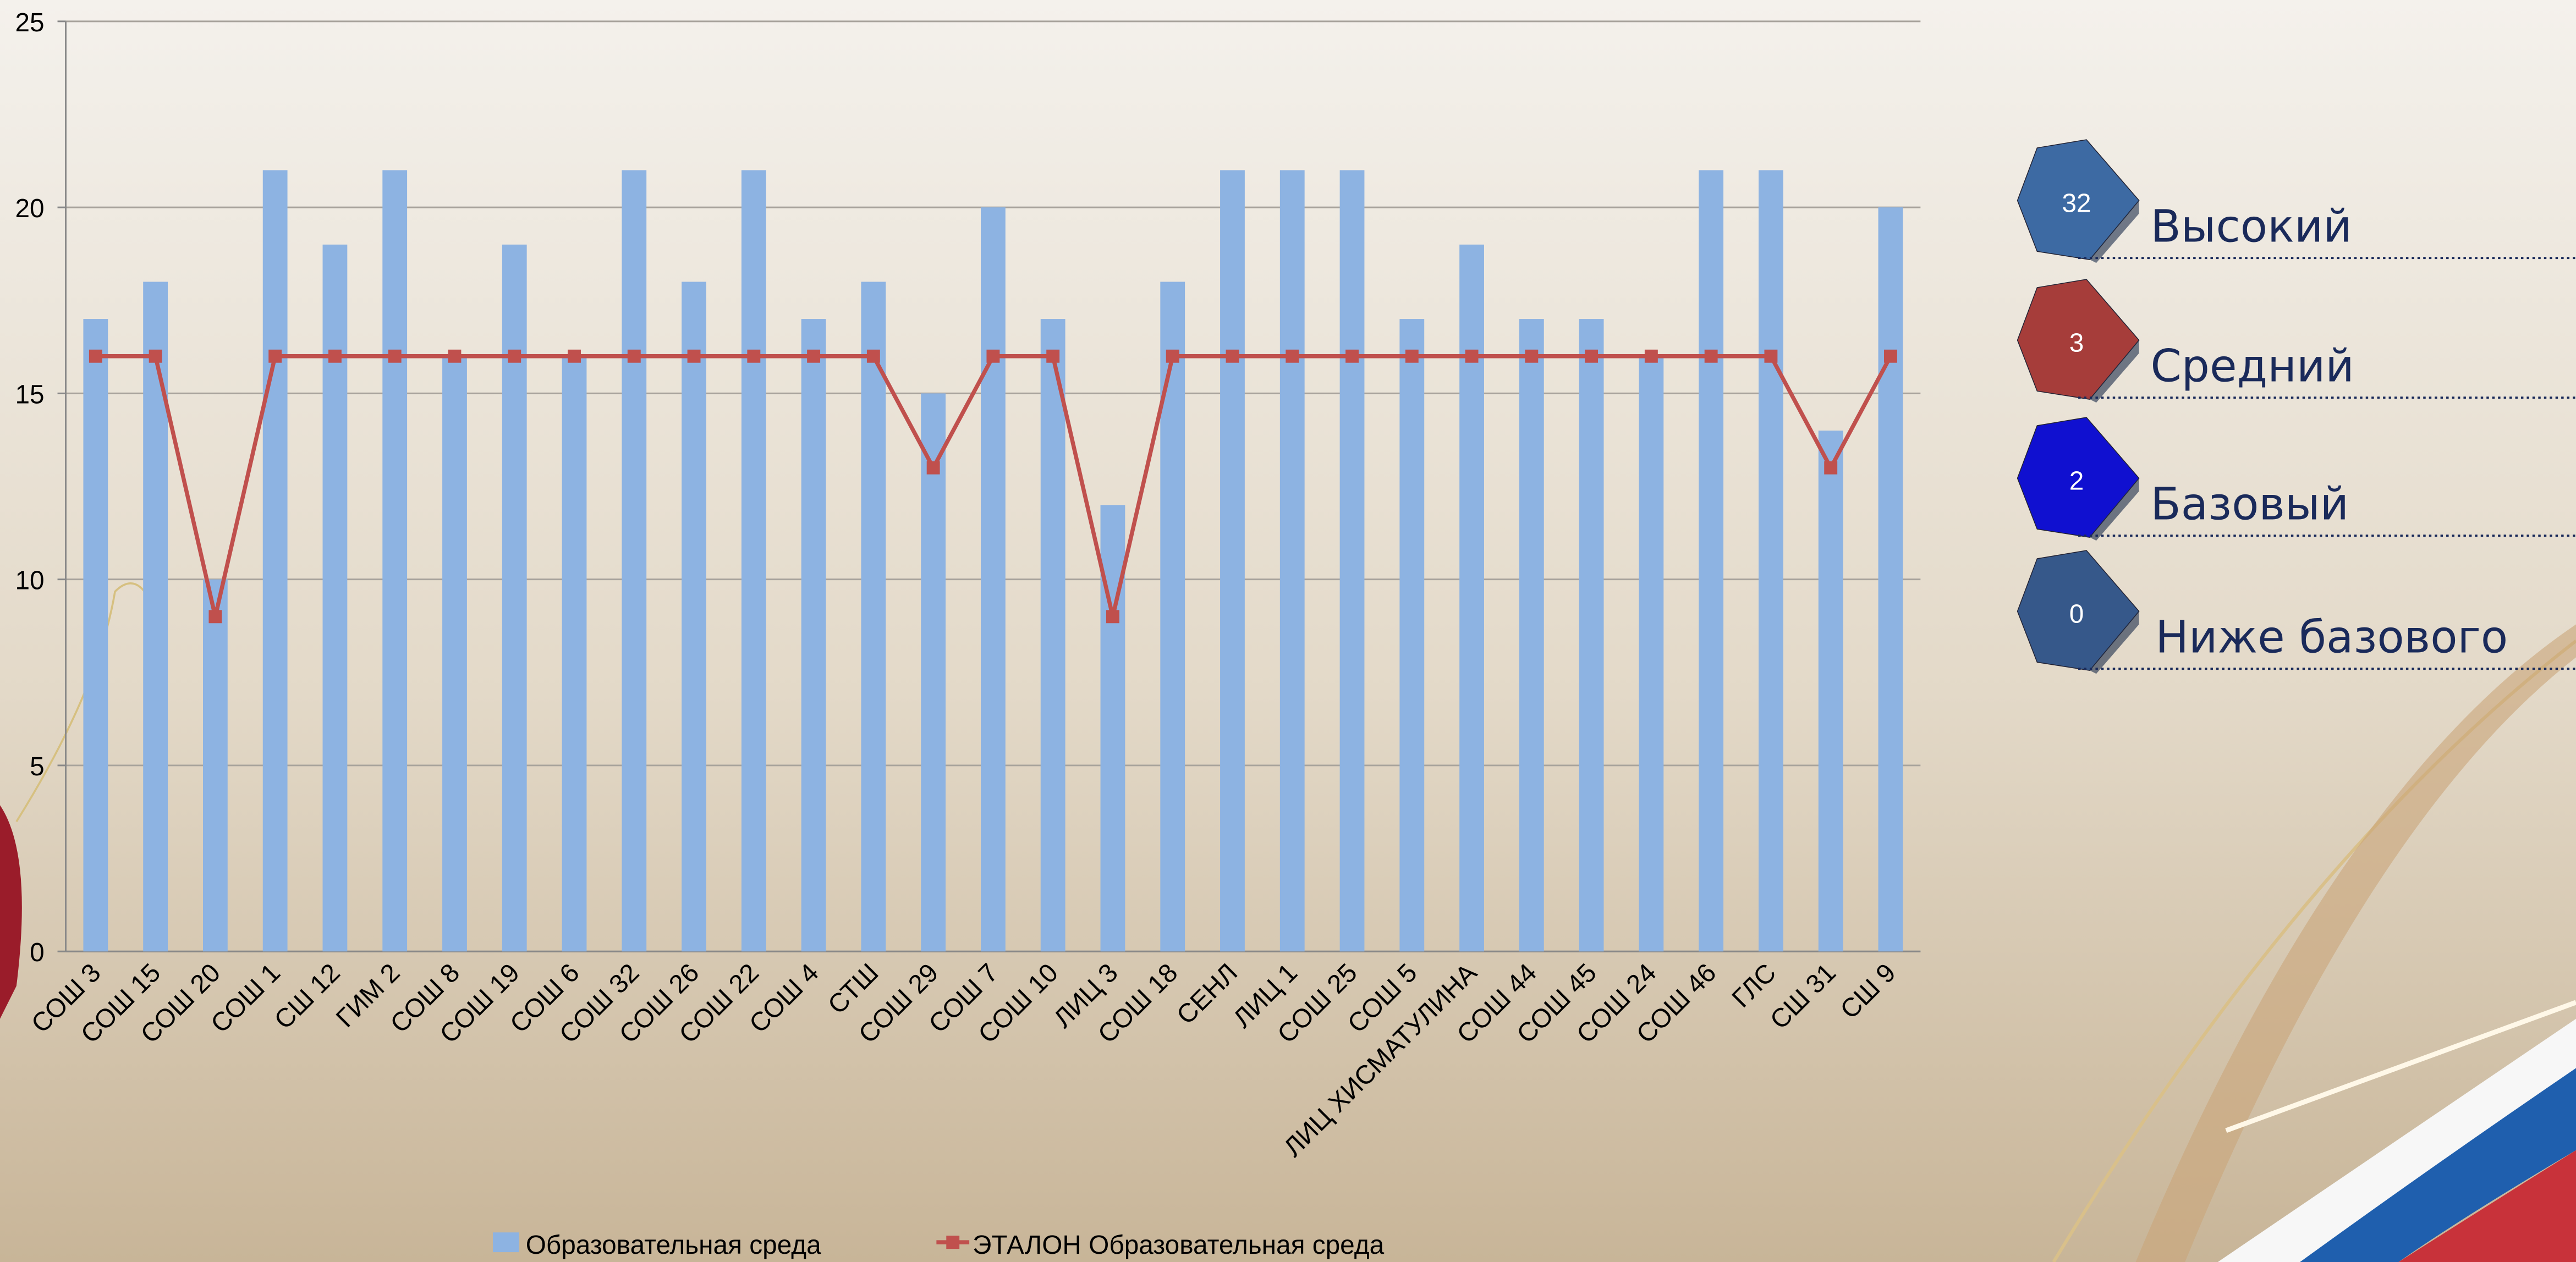  I want to click on level-label: Высокий, so click(2251, 226).